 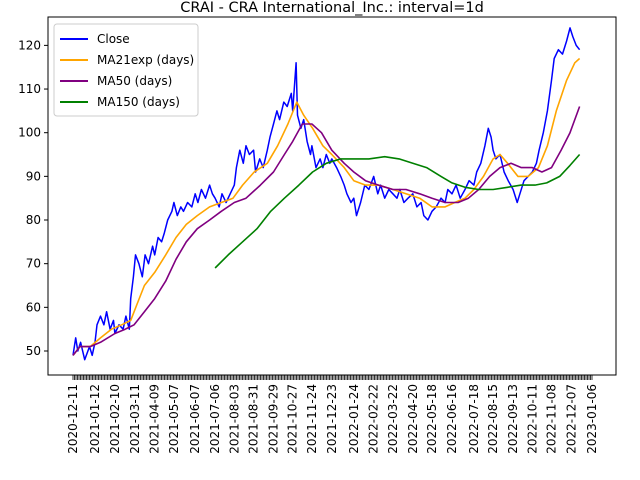 I want to click on x-tick-label: 2021-08-31, so click(x=254, y=419).